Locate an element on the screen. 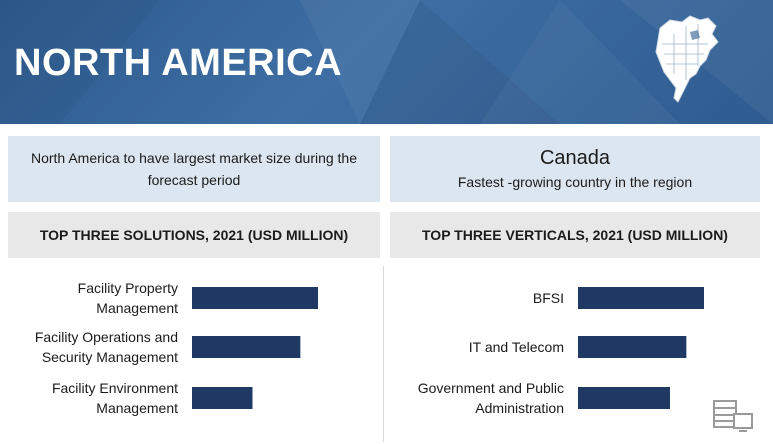 The height and width of the screenshot is (444, 773). table-icon is located at coordinates (733, 416).